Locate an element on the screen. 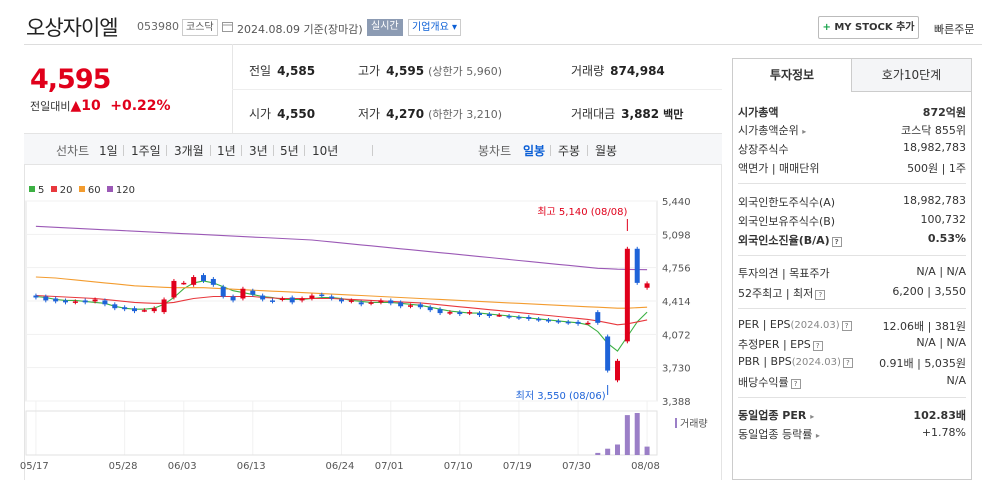 The width and height of the screenshot is (1000, 480). x-tick-label: 07/10 is located at coordinates (458, 466).